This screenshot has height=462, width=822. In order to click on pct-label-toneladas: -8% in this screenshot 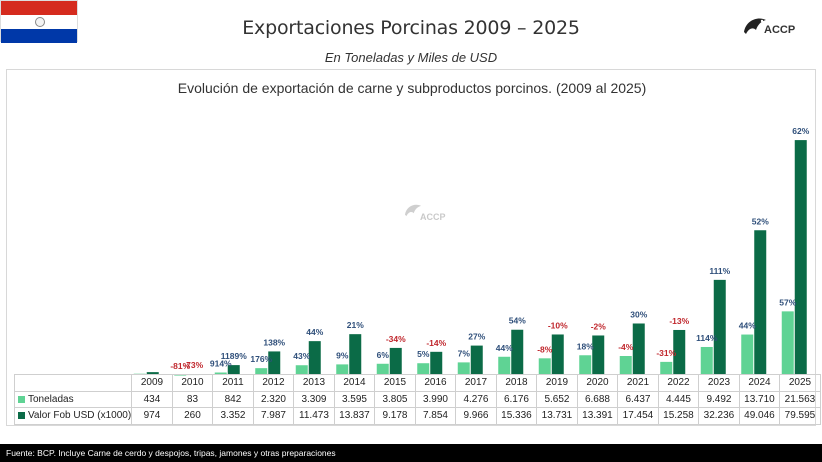, I will do `click(545, 349)`.